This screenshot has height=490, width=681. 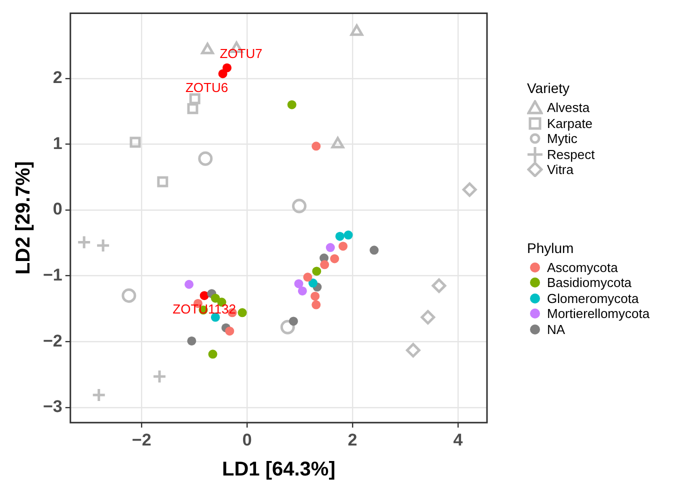 What do you see at coordinates (556, 329) in the screenshot?
I see `legend-label: NA` at bounding box center [556, 329].